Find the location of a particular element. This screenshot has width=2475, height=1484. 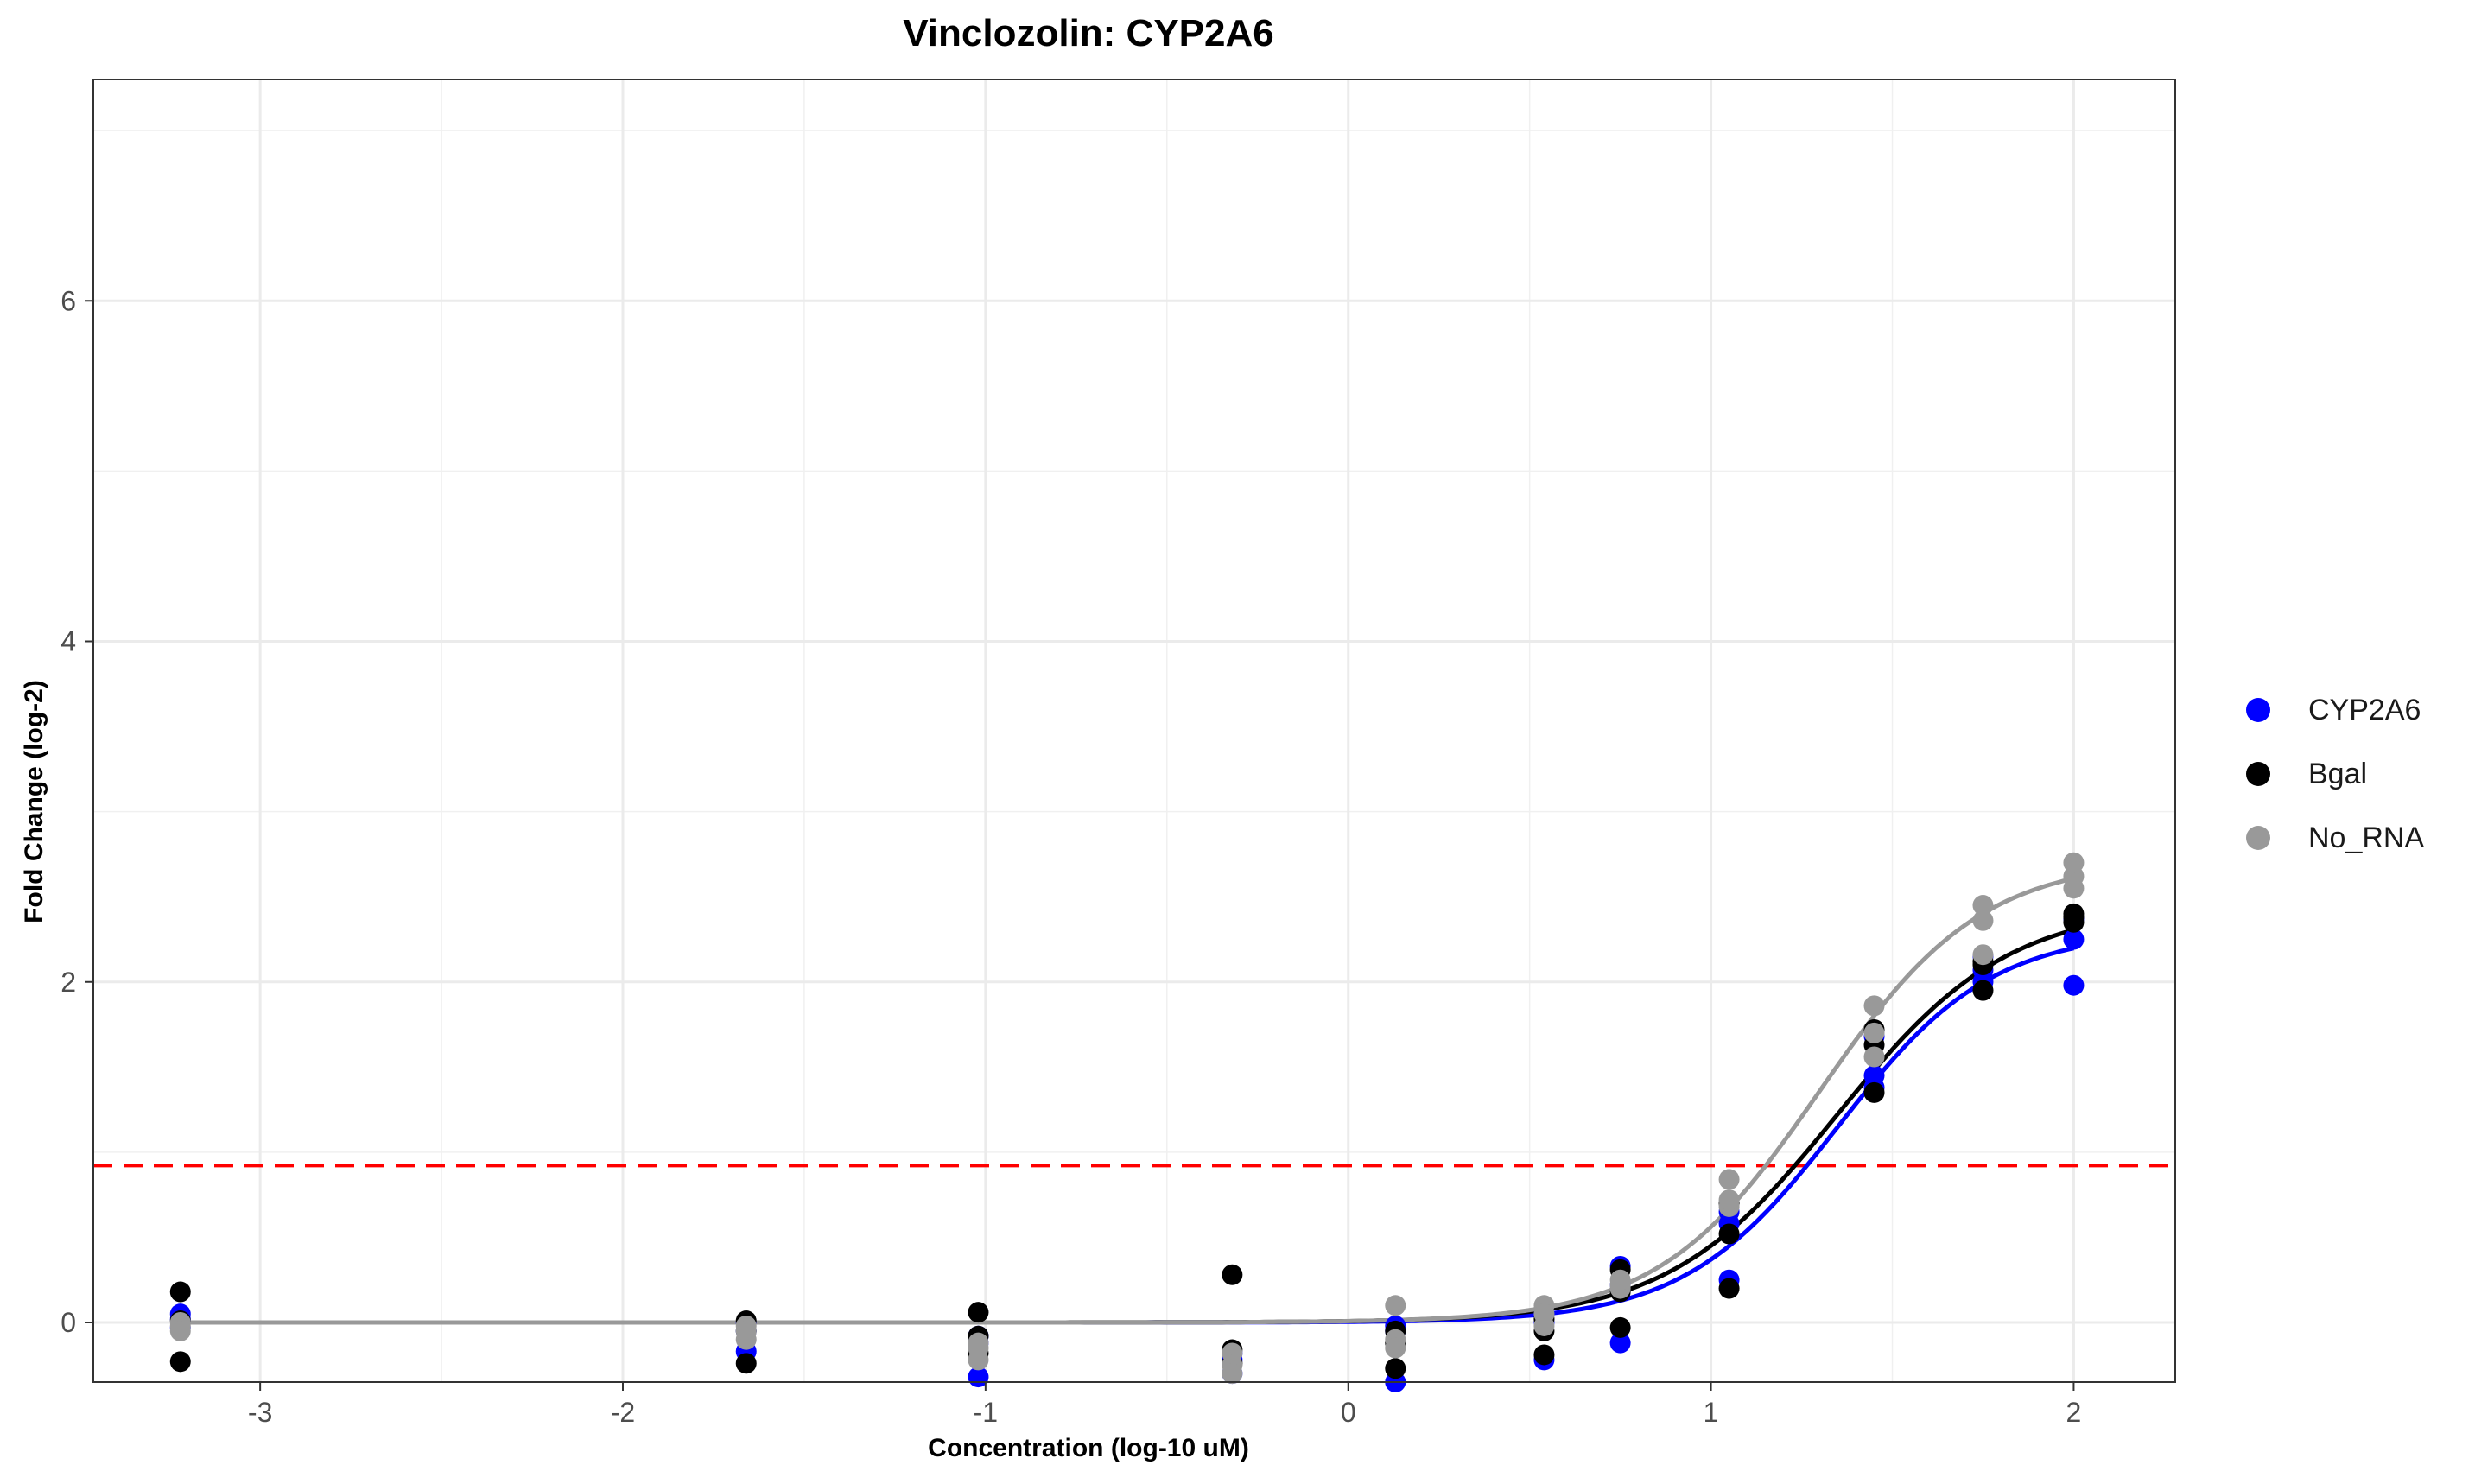

legend-item-no-rna: No_RNA is located at coordinates (2335, 838).